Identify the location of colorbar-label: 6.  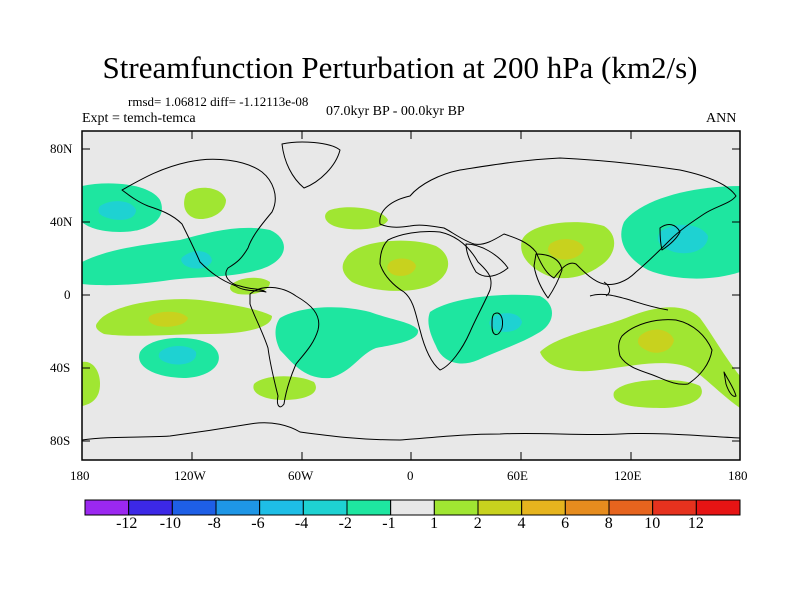
(565, 523).